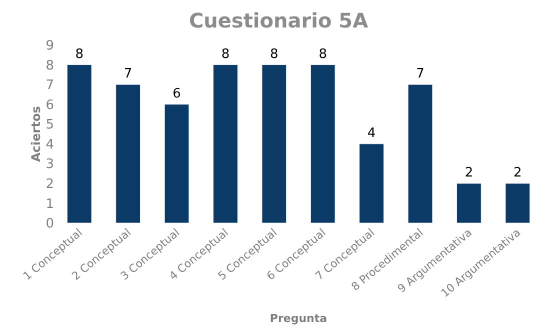 The width and height of the screenshot is (557, 335). What do you see at coordinates (50, 164) in the screenshot?
I see `y-tick-label: 3` at bounding box center [50, 164].